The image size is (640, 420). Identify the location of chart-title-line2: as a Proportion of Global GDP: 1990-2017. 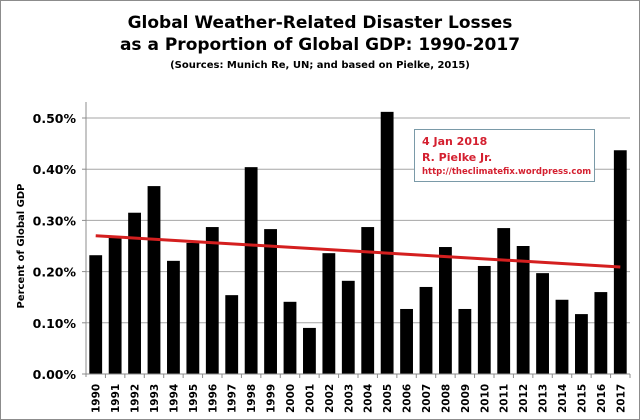
(320, 45).